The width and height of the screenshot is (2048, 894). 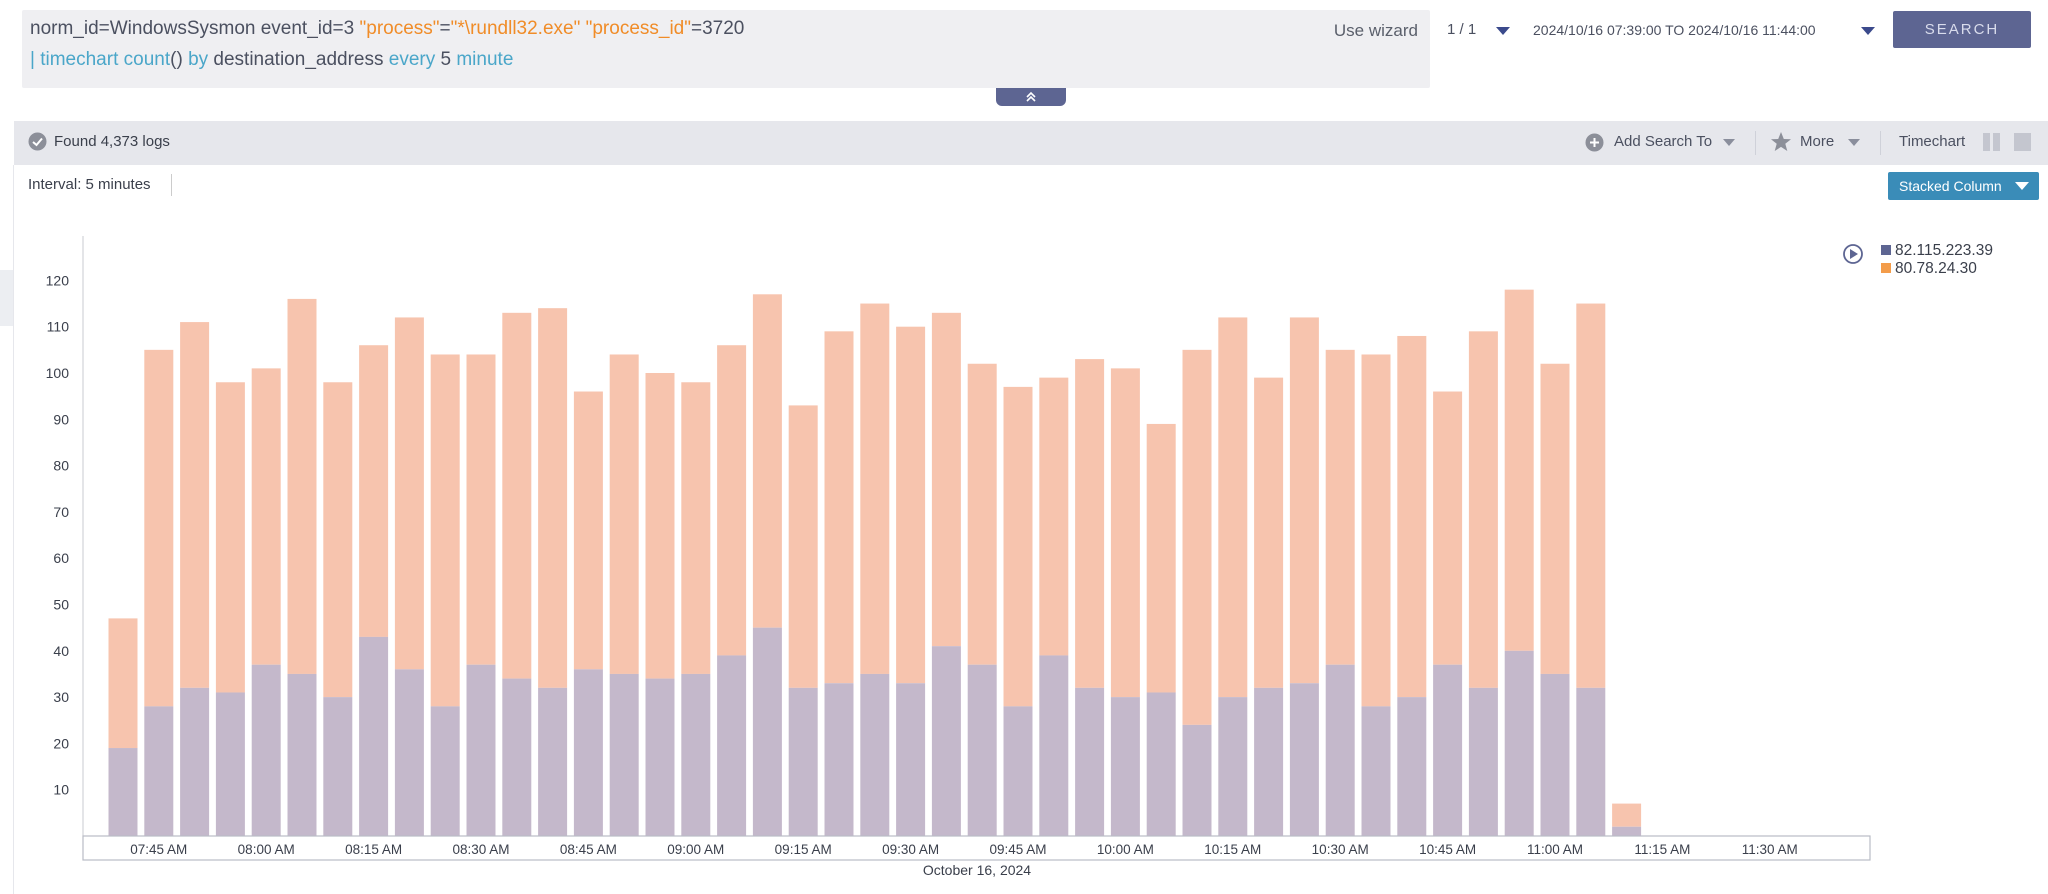 I want to click on y-tick-label: 30, so click(x=61, y=697).